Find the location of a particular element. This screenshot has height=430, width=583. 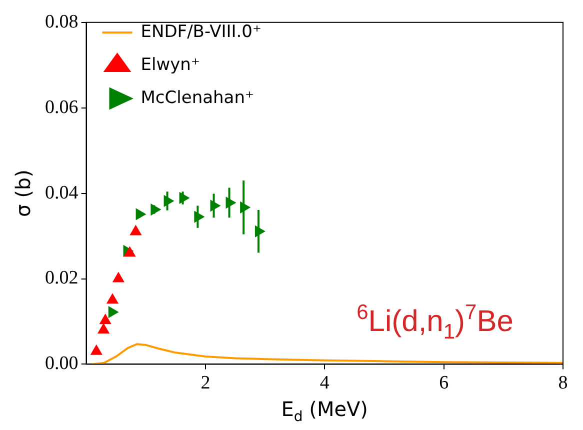

y-axis-title: σ (b) is located at coordinates (23, 193).